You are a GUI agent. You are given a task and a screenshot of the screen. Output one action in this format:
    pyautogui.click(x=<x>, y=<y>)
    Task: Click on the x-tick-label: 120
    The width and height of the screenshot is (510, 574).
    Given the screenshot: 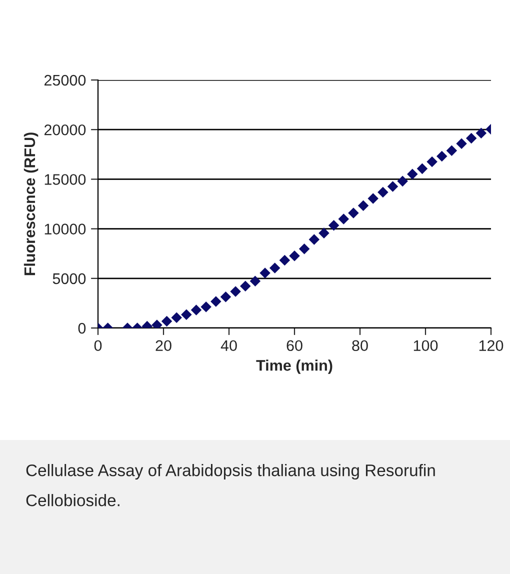 What is the action you would take?
    pyautogui.click(x=491, y=346)
    